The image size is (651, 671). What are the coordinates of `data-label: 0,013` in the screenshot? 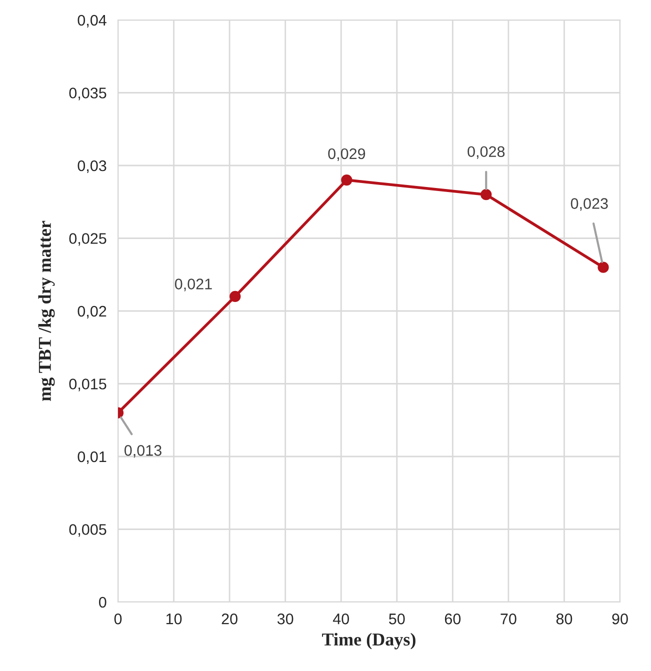 It's located at (143, 451).